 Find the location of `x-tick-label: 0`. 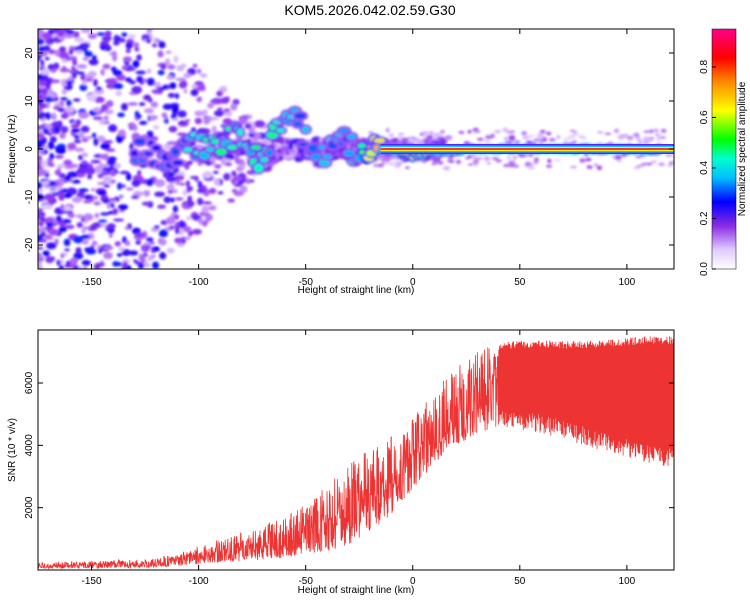

x-tick-label: 0 is located at coordinates (413, 282).